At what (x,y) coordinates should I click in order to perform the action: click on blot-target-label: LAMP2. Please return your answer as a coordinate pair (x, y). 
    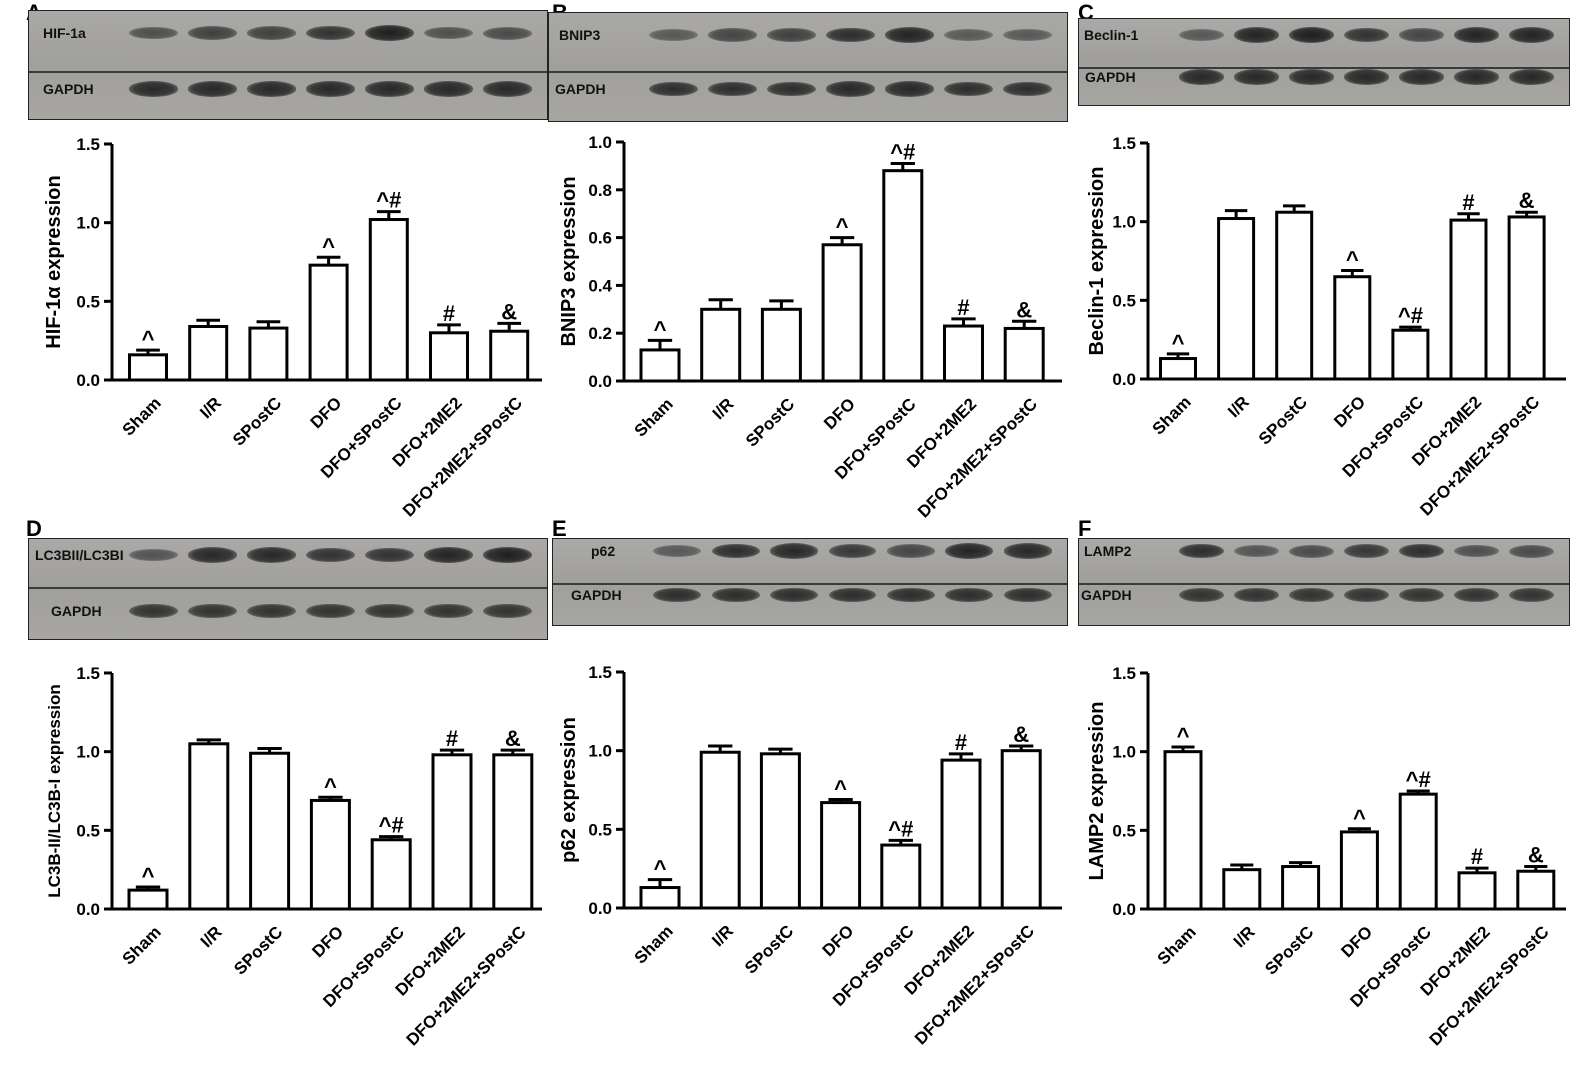
    Looking at the image, I should click on (1108, 551).